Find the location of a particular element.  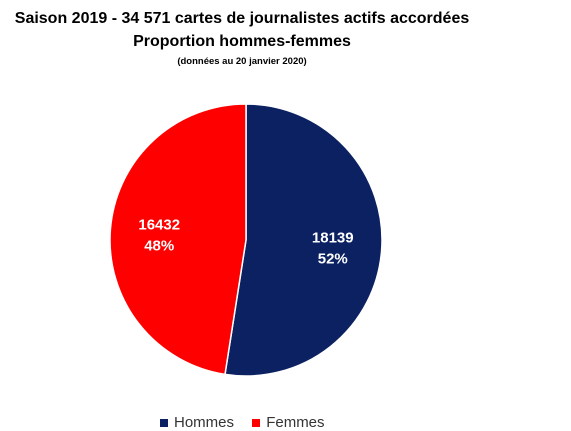

data-label-percent-hommes: 52% is located at coordinates (333, 259).